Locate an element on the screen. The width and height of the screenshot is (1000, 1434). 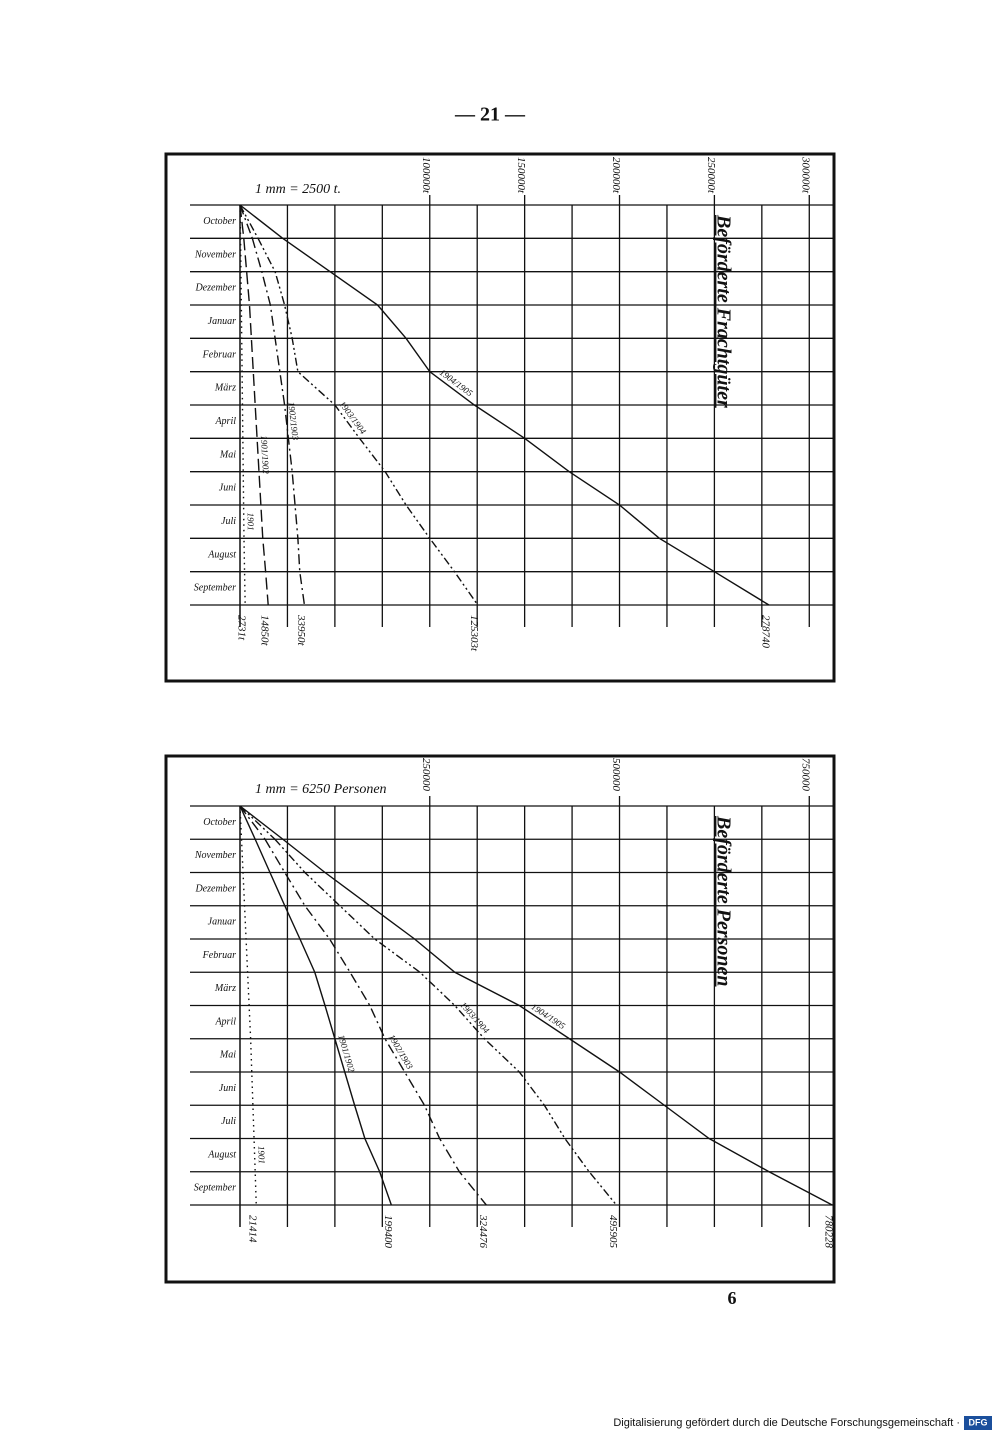
x-tick-label: 250000 is located at coordinates (426, 775).